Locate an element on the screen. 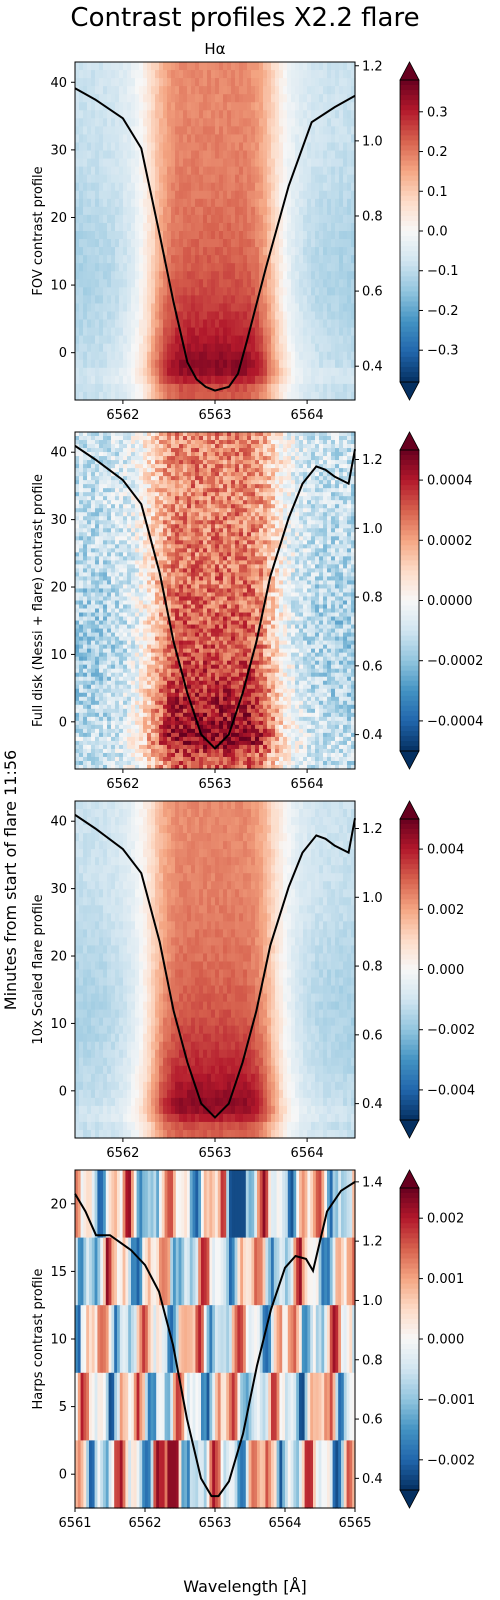 This screenshot has height=1600, width=500. colorbar-tick-label: −0.0004 is located at coordinates (455, 721).